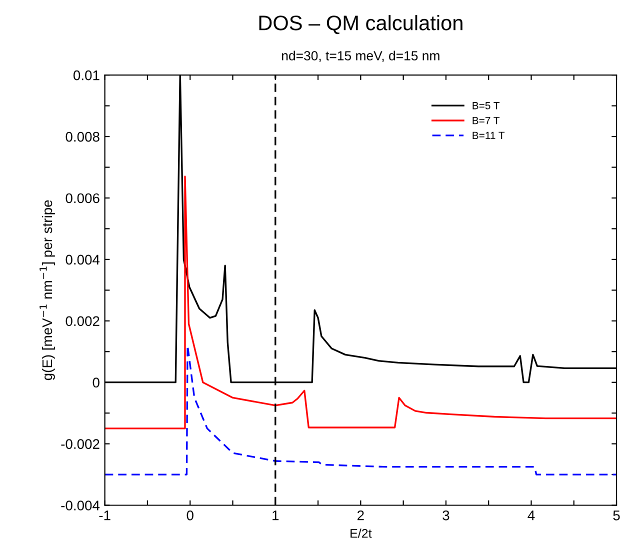 The height and width of the screenshot is (548, 624). What do you see at coordinates (486, 106) in the screenshot?
I see `legend-label: B=5 T` at bounding box center [486, 106].